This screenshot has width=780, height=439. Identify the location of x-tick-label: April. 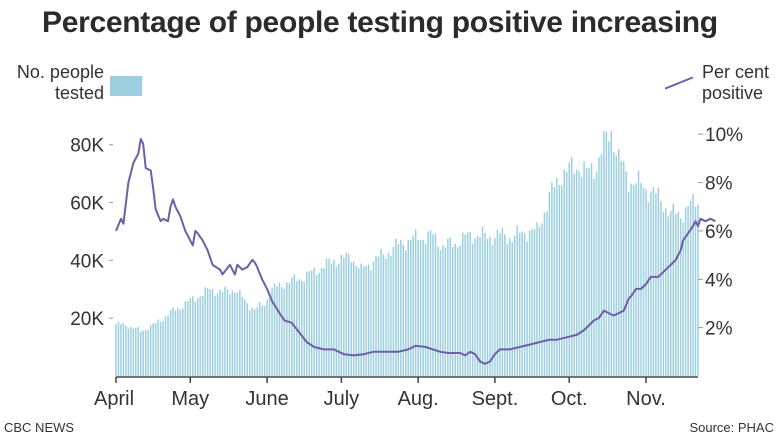
(114, 399).